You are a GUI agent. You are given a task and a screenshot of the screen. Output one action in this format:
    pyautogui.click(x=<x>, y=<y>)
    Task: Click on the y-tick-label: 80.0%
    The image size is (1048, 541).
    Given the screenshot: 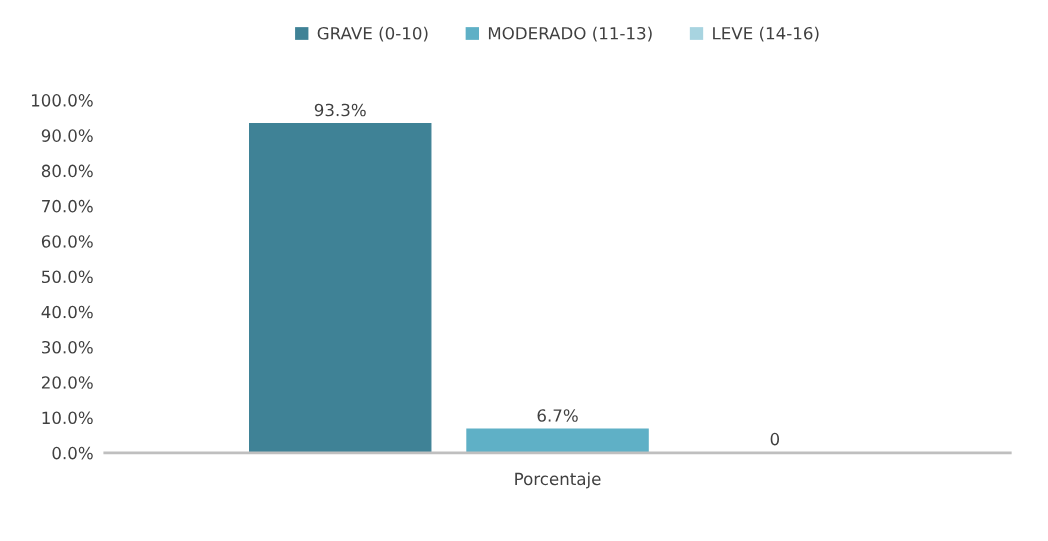 What is the action you would take?
    pyautogui.click(x=67, y=171)
    